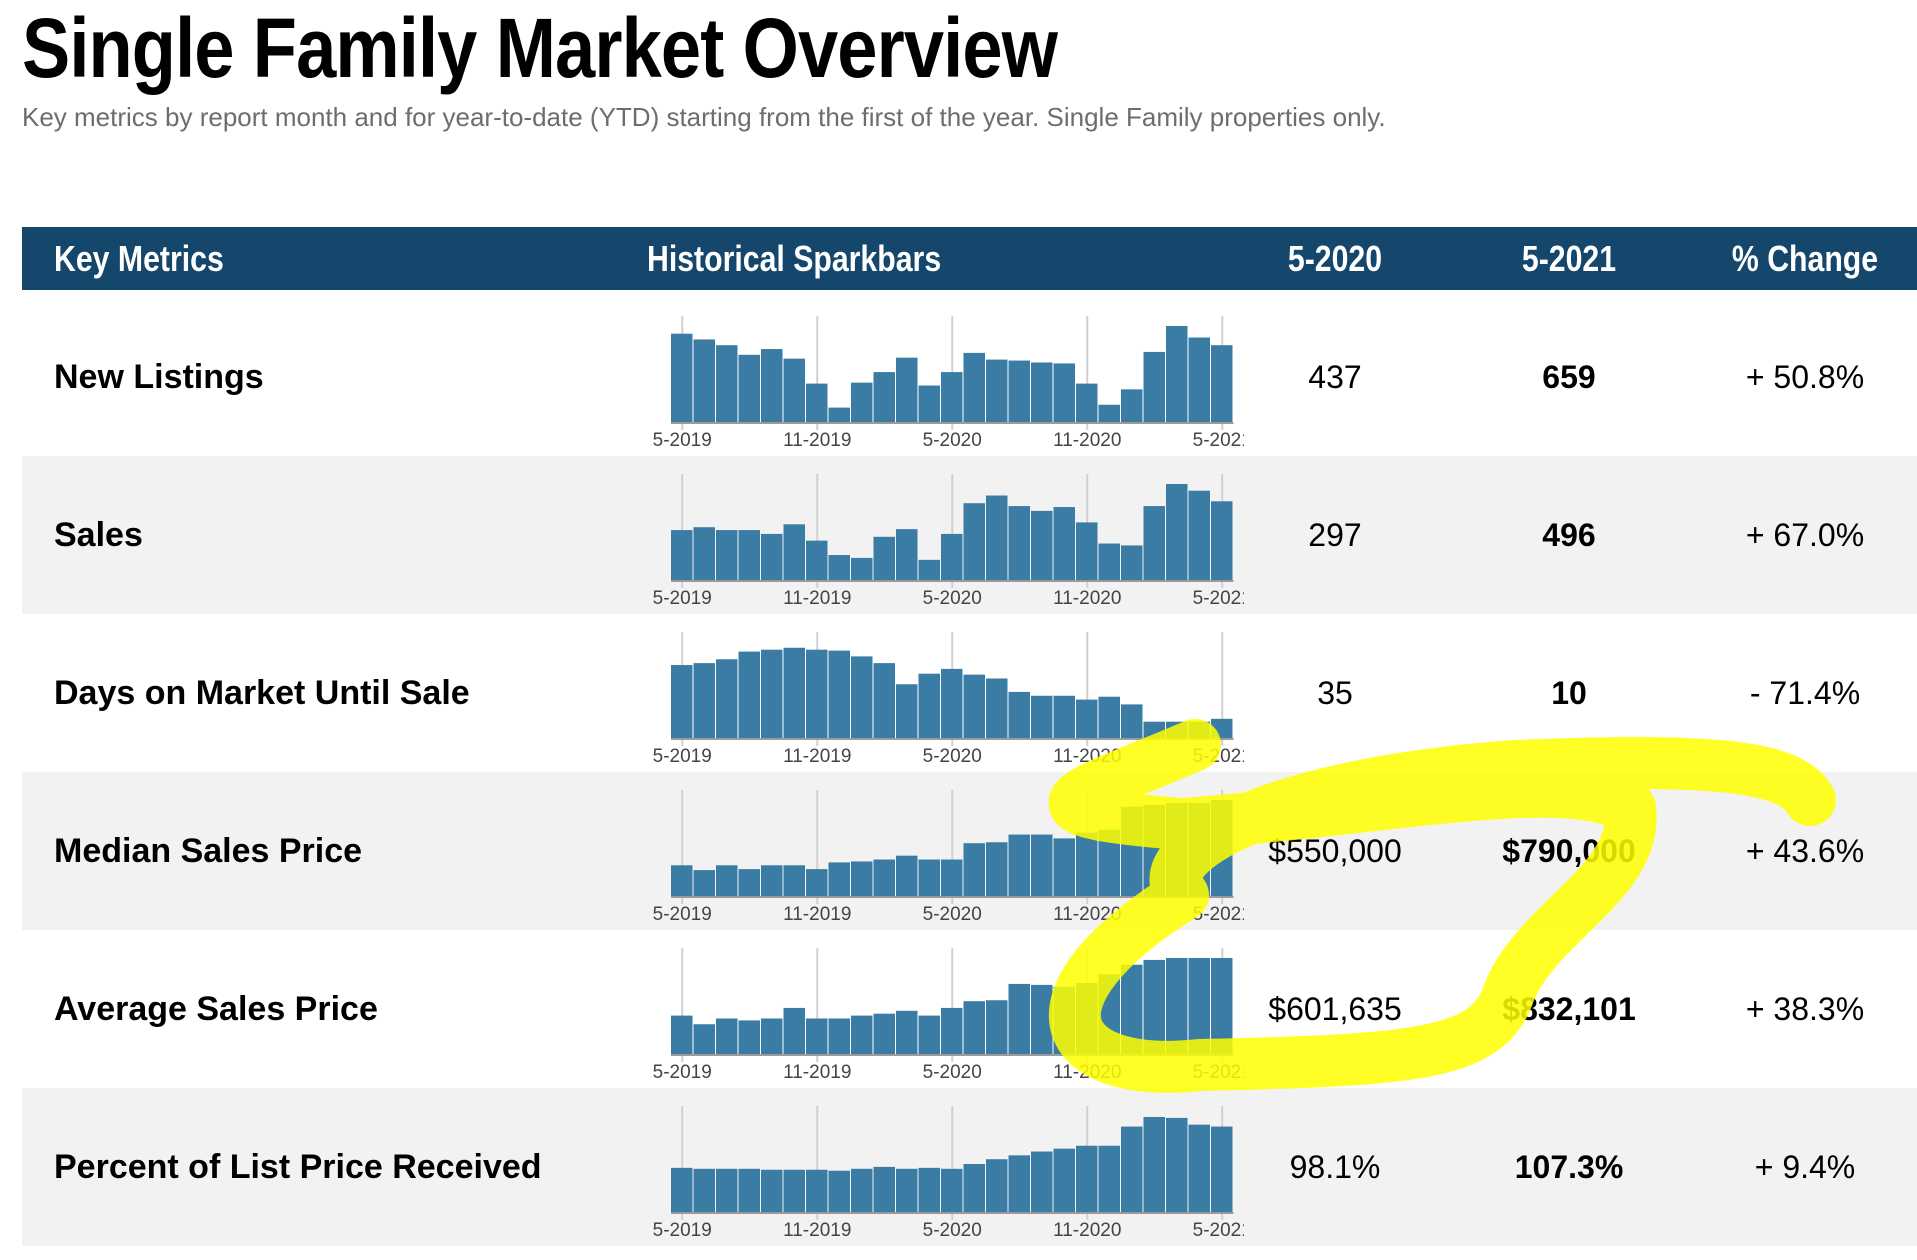  I want to click on column-header-sparkbars: Historical Sparkbars, so click(794, 258).